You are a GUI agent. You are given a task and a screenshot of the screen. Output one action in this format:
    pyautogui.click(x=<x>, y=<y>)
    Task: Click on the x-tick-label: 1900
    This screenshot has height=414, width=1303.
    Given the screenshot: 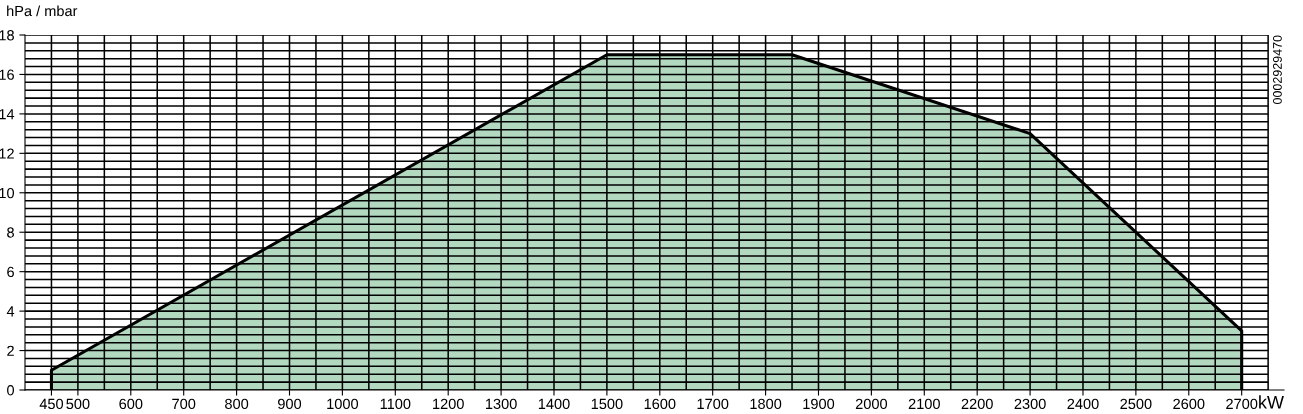 What is the action you would take?
    pyautogui.click(x=819, y=404)
    